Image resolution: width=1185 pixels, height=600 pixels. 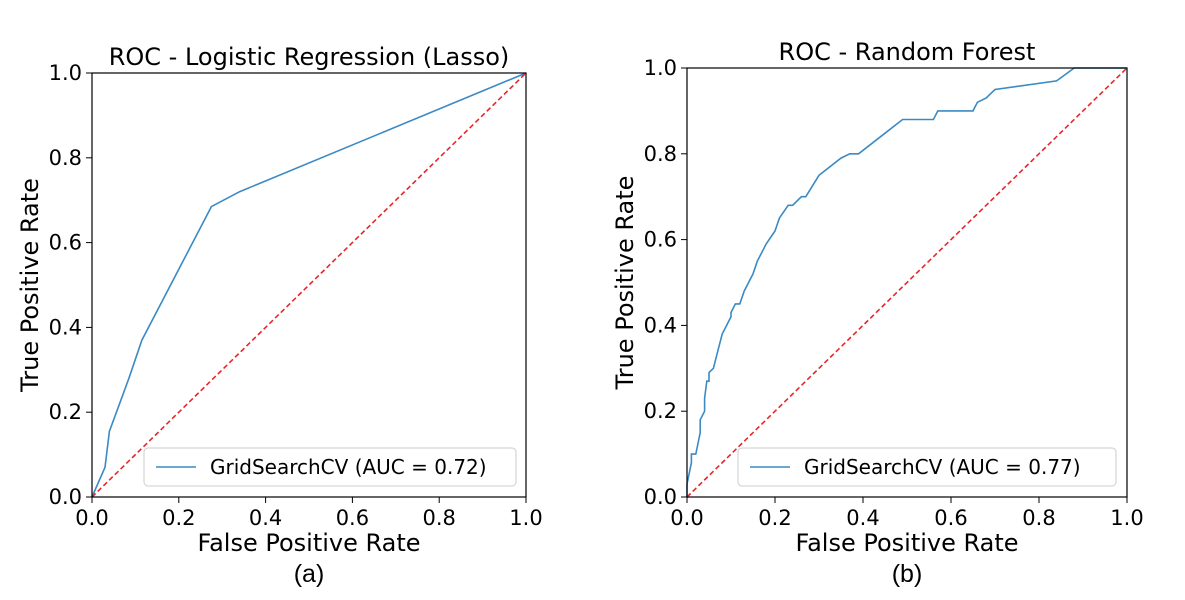 I want to click on chart-2-x-tick-label: 1.0, so click(x=1126, y=518).